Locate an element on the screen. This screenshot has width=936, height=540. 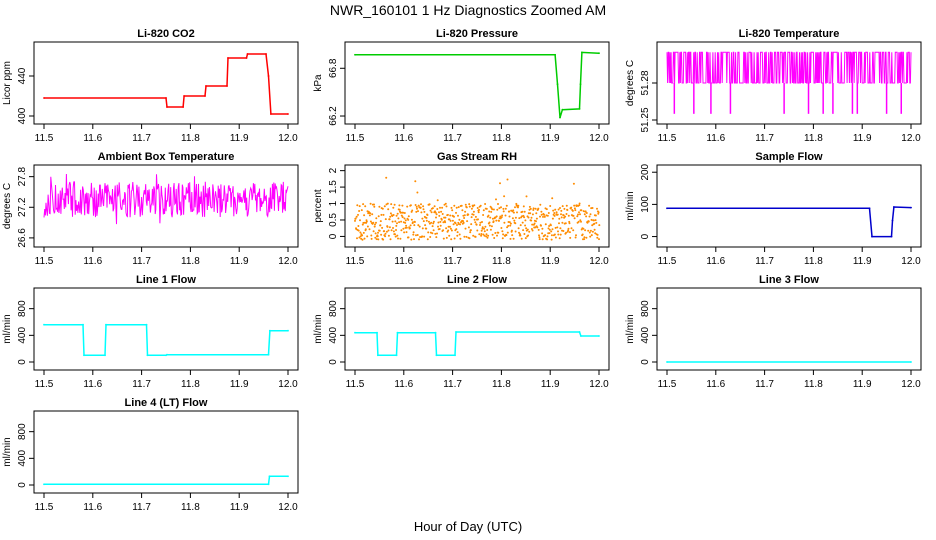
y-axis-label: ml/min is located at coordinates (318, 328).